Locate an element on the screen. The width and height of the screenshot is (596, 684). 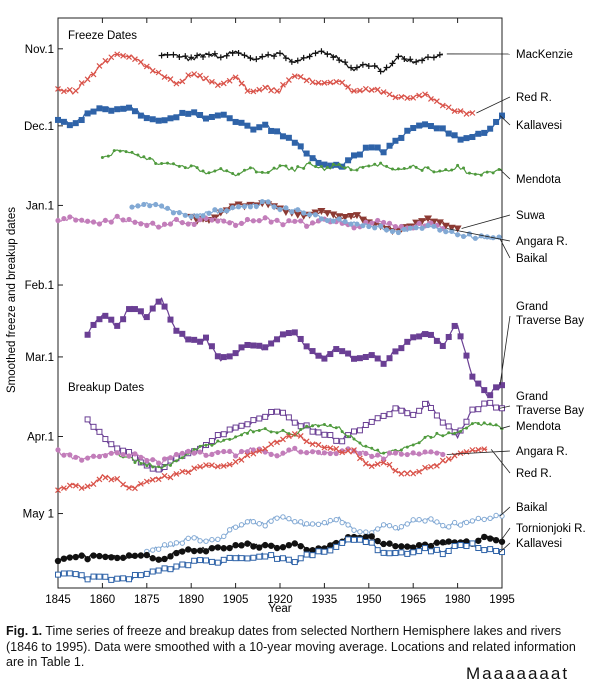
series-freeze-mendota is located at coordinates (301, 162).